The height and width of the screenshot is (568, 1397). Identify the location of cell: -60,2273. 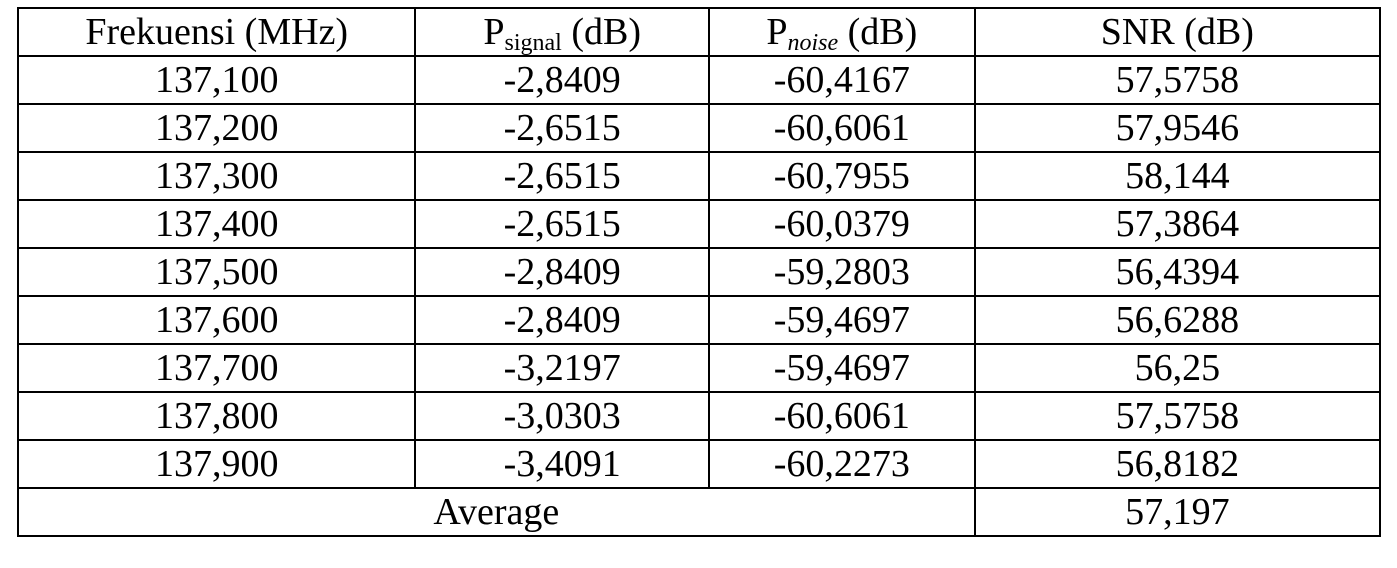
(841, 464).